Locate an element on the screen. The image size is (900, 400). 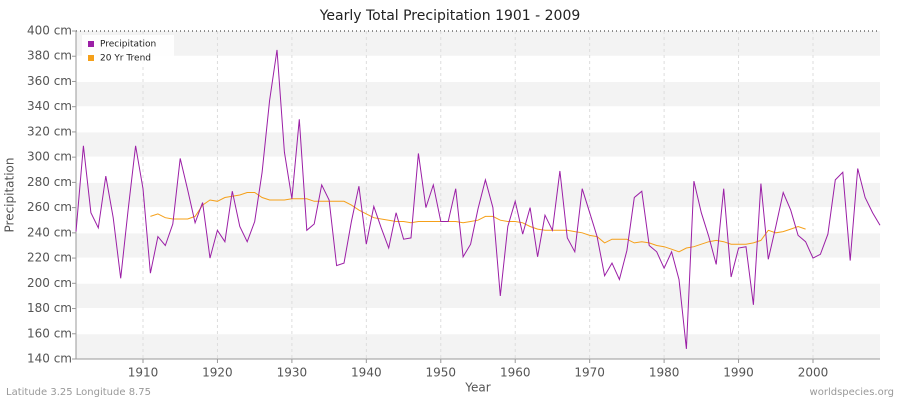
x-tick-label: 1970 is located at coordinates (589, 373).